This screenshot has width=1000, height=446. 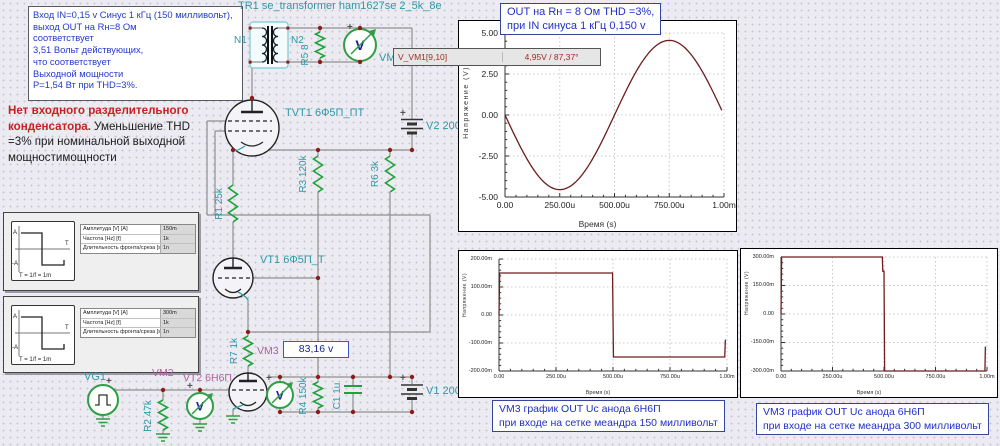 What do you see at coordinates (390, 174) in the screenshot?
I see `resistor-r6` at bounding box center [390, 174].